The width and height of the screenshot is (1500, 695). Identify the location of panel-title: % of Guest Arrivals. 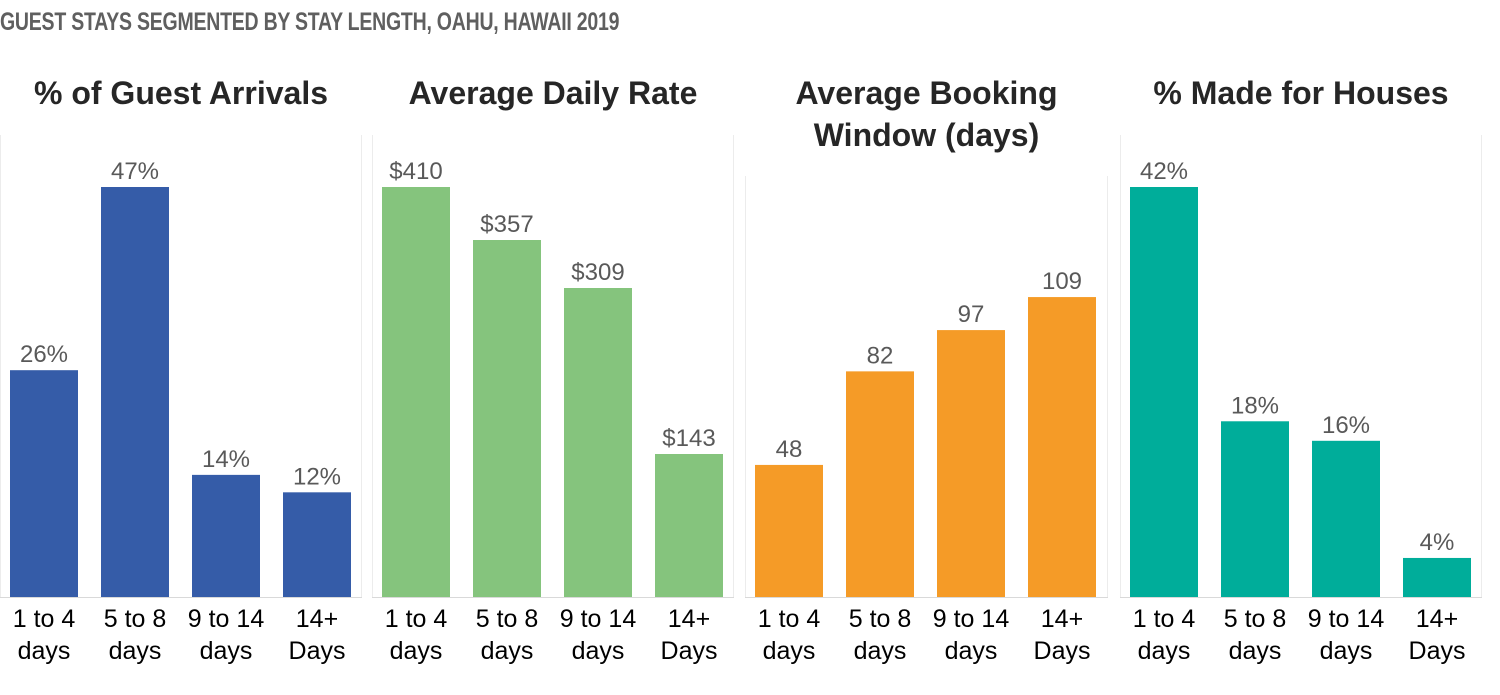
(181, 93).